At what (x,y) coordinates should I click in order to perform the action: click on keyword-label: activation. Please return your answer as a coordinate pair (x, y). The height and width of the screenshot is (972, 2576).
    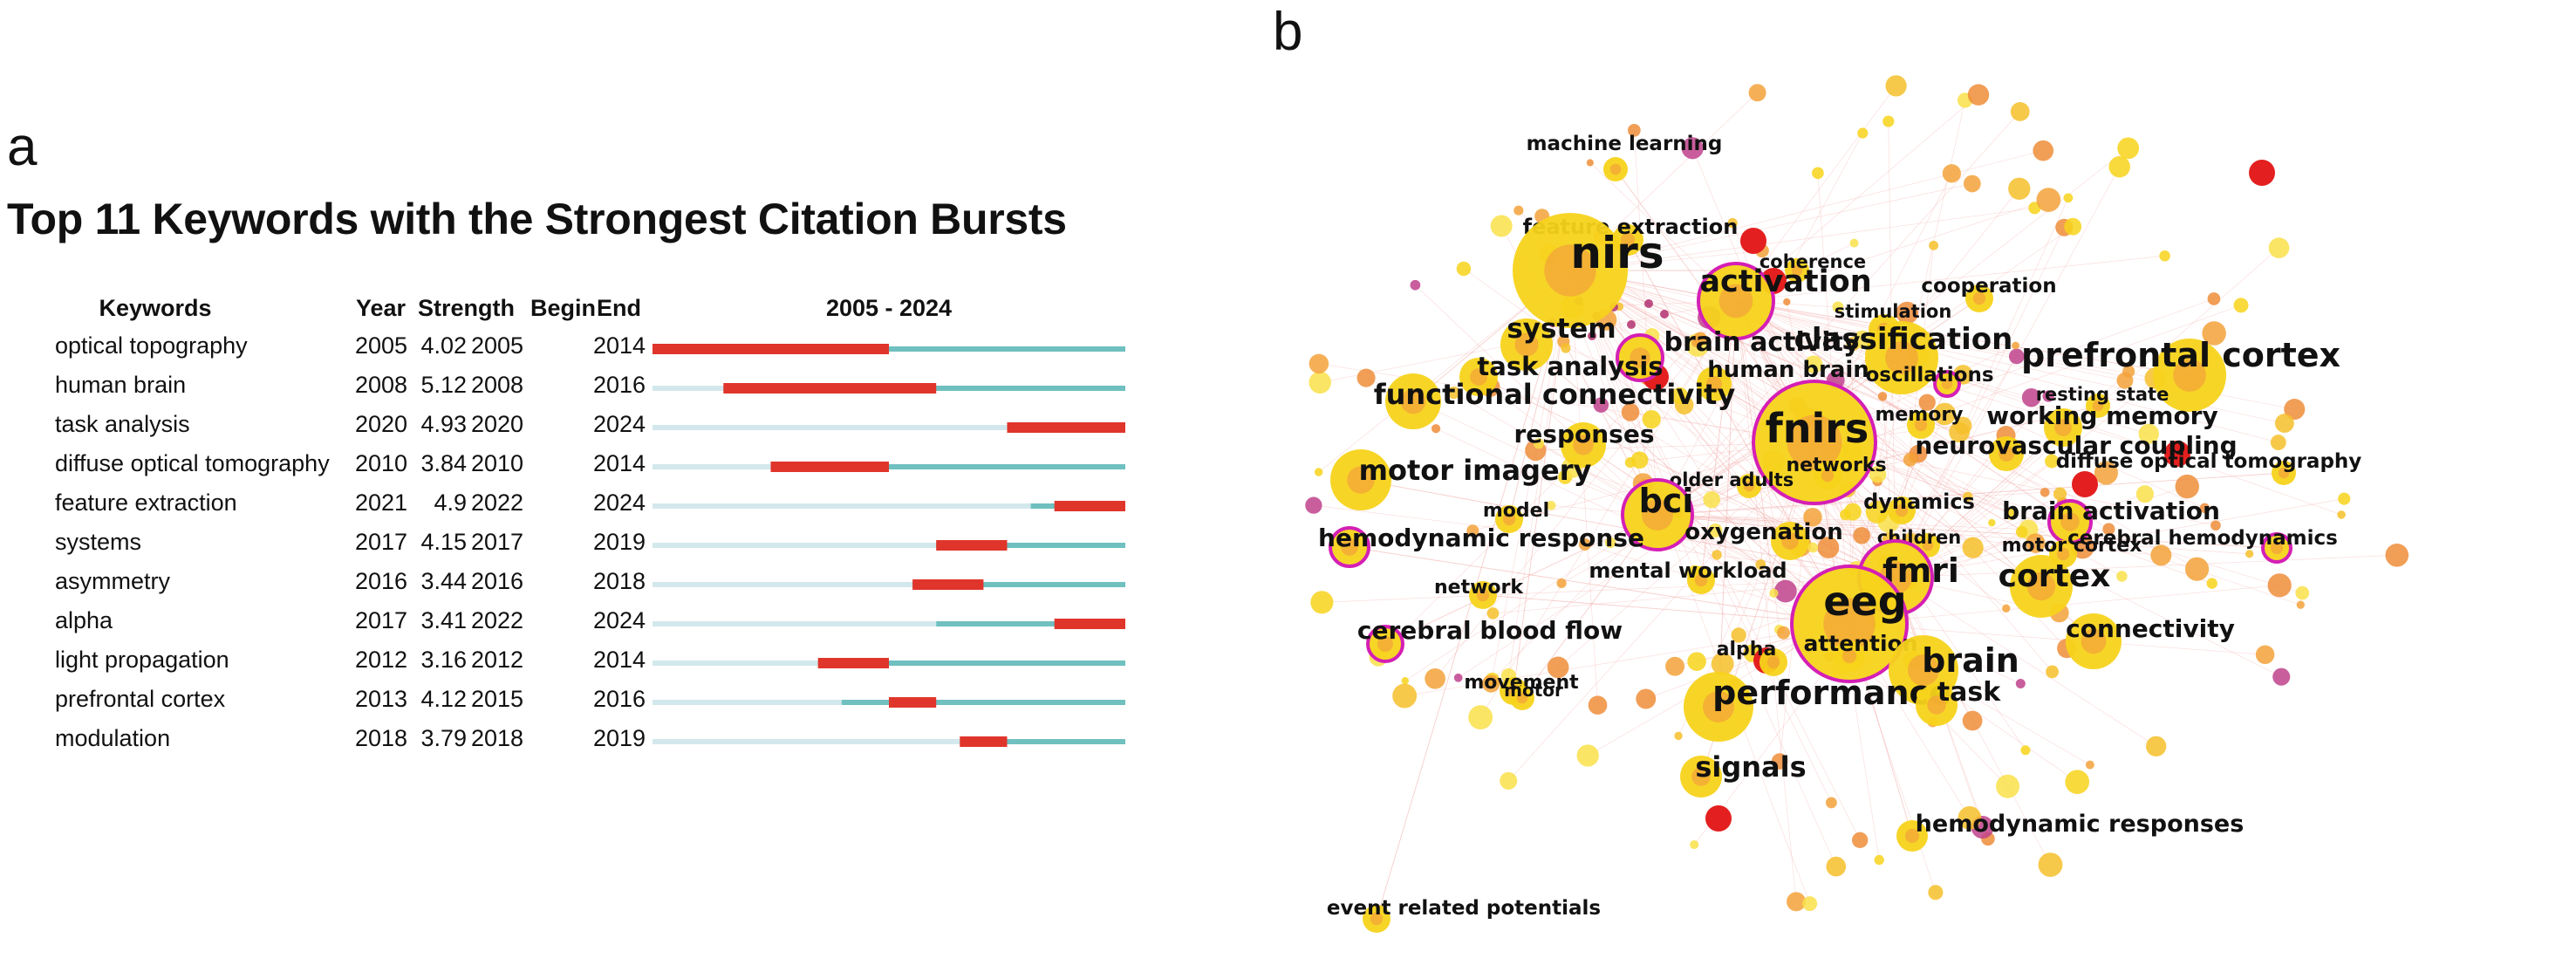
    Looking at the image, I should click on (1785, 281).